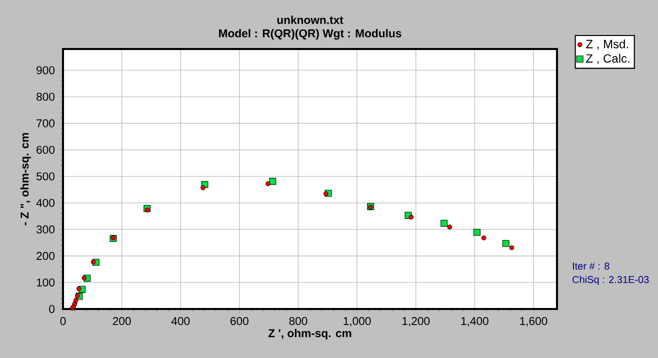 The width and height of the screenshot is (658, 358). Describe the element at coordinates (180, 321) in the screenshot. I see `x-tick-label: 400` at that location.